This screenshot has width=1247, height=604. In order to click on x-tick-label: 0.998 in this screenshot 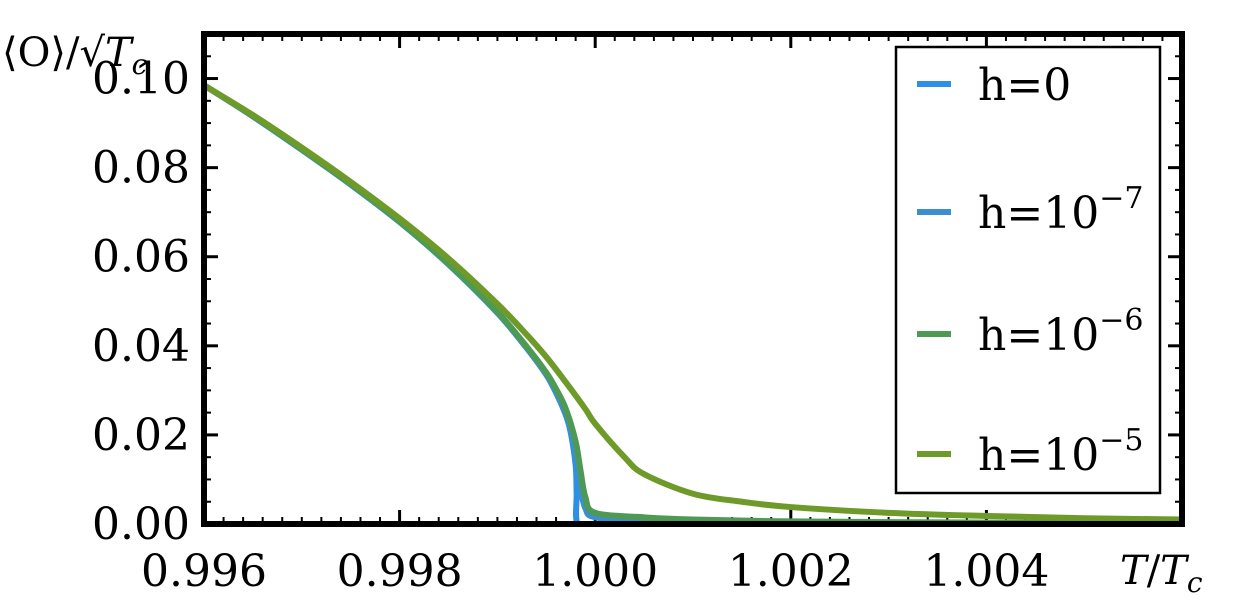, I will do `click(400, 571)`.